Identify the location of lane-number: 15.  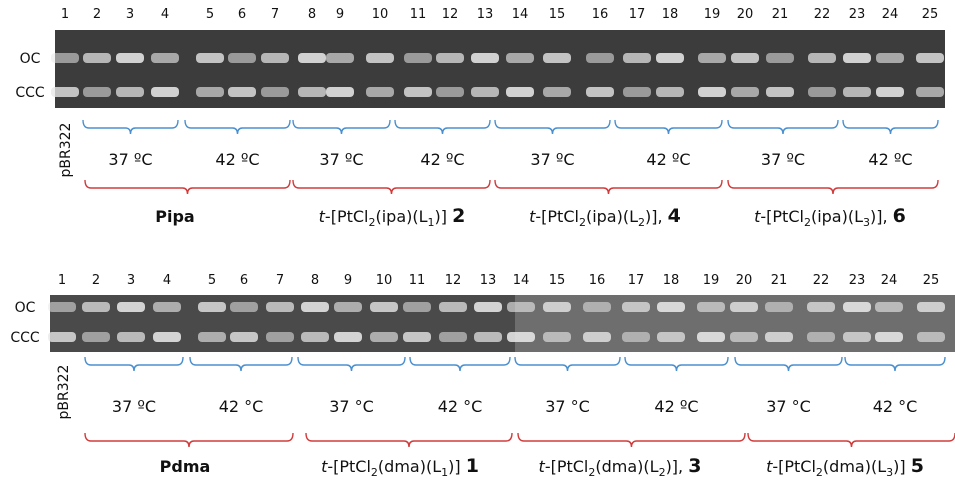
(557, 280).